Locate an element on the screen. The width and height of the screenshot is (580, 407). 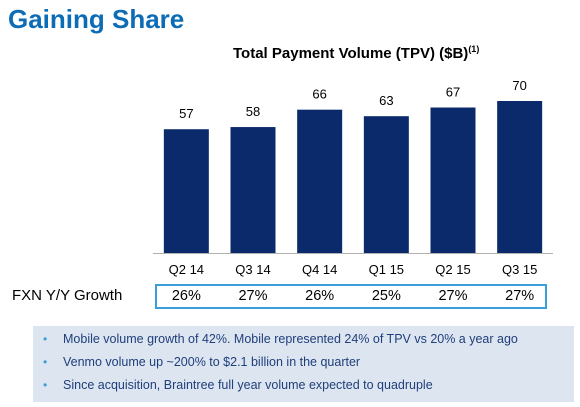
growth-row-label: FXN Y/Y Growth is located at coordinates (67, 295).